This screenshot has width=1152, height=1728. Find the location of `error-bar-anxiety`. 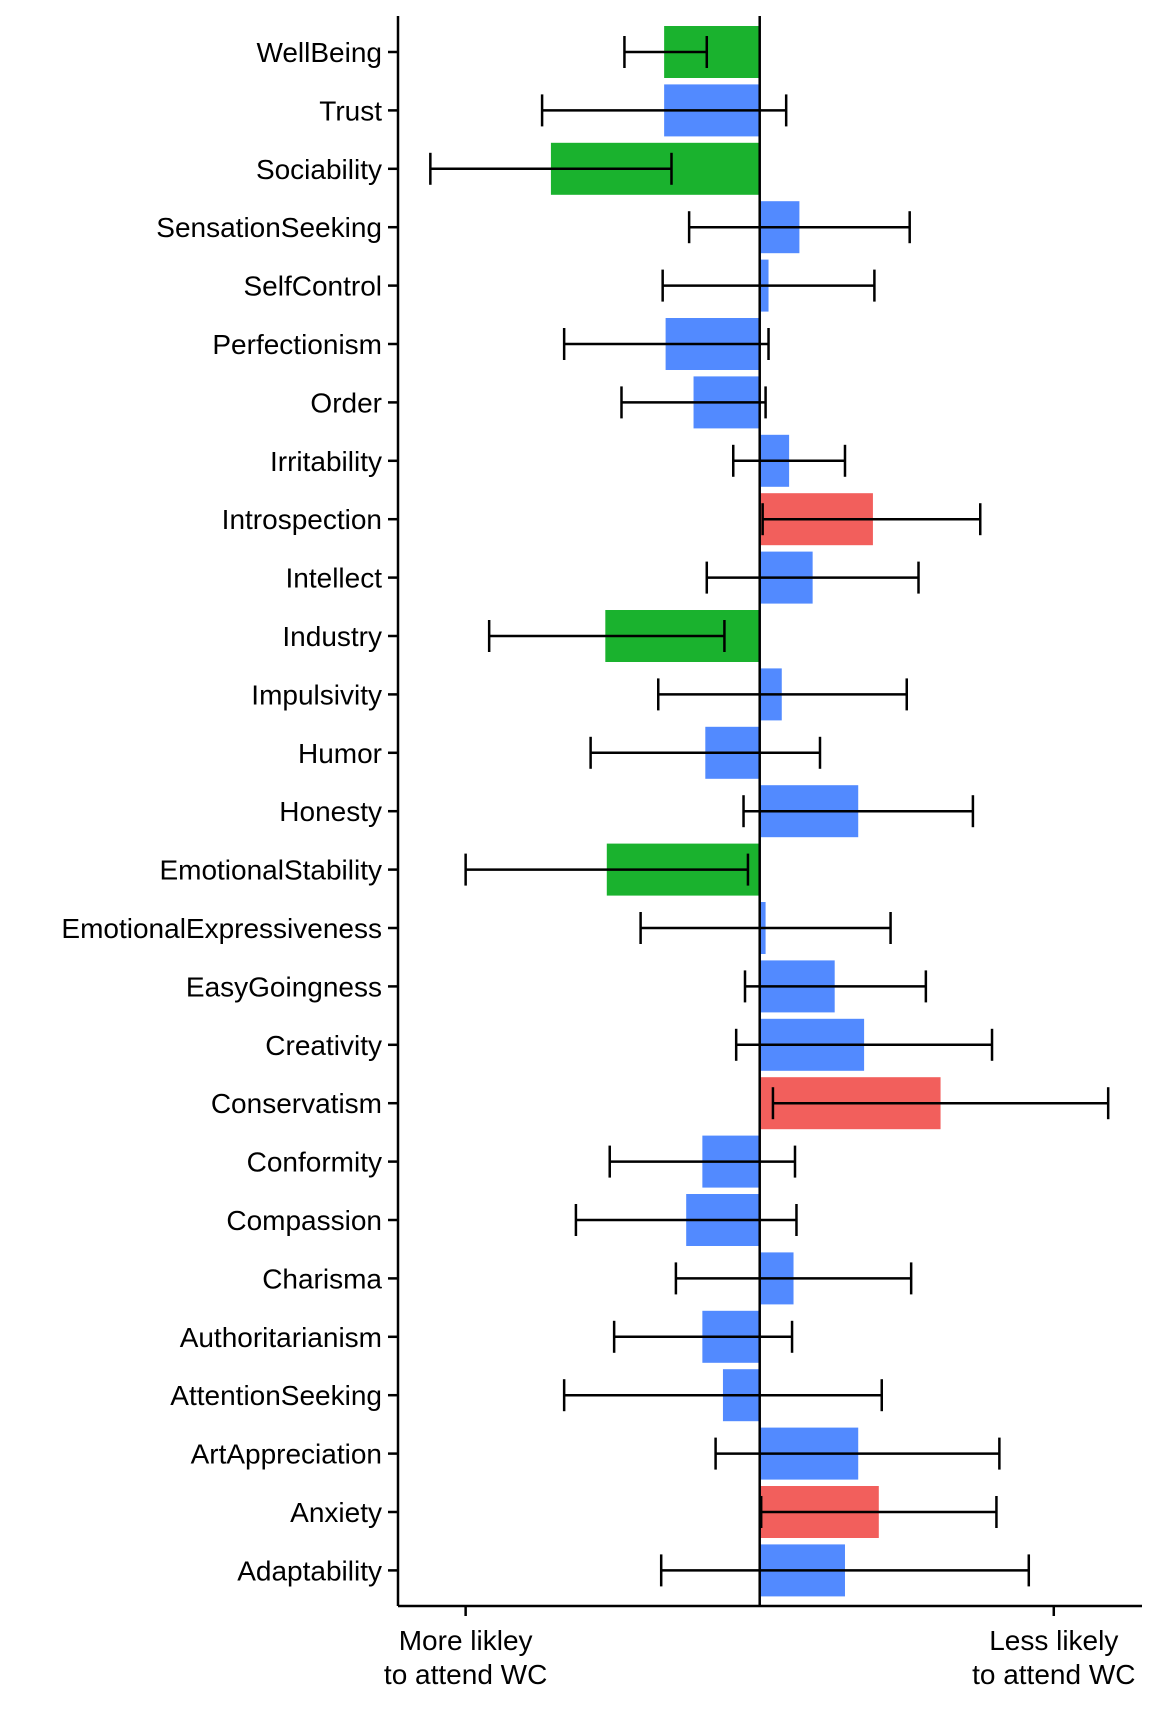

error-bar-anxiety is located at coordinates (878, 1512).